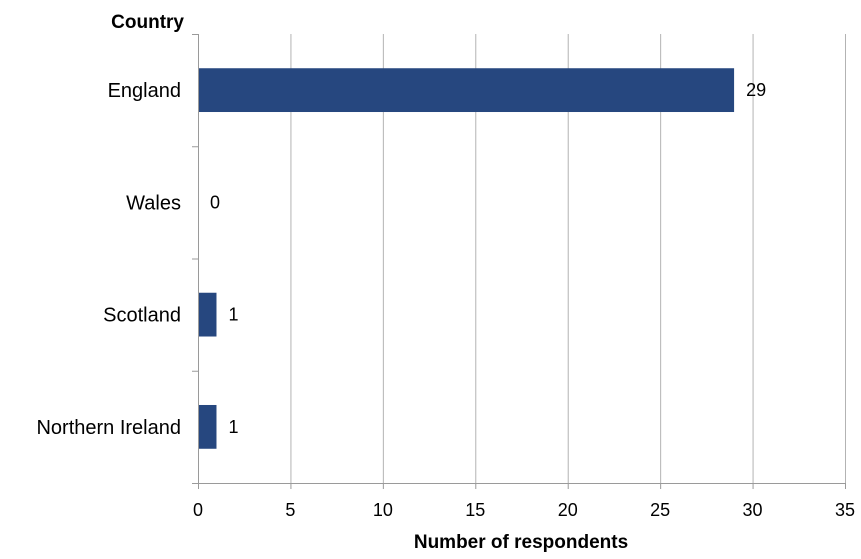 The height and width of the screenshot is (559, 861). I want to click on bar-scotland, so click(207, 314).